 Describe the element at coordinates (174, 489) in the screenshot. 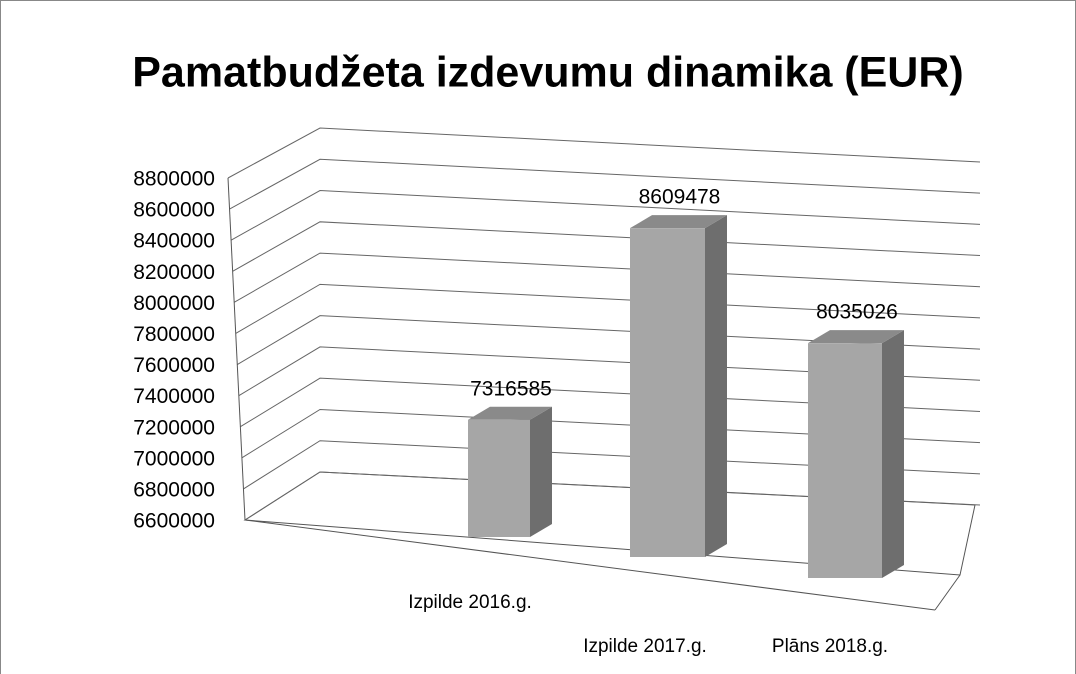

I see `y-tick-label: 6800000` at that location.